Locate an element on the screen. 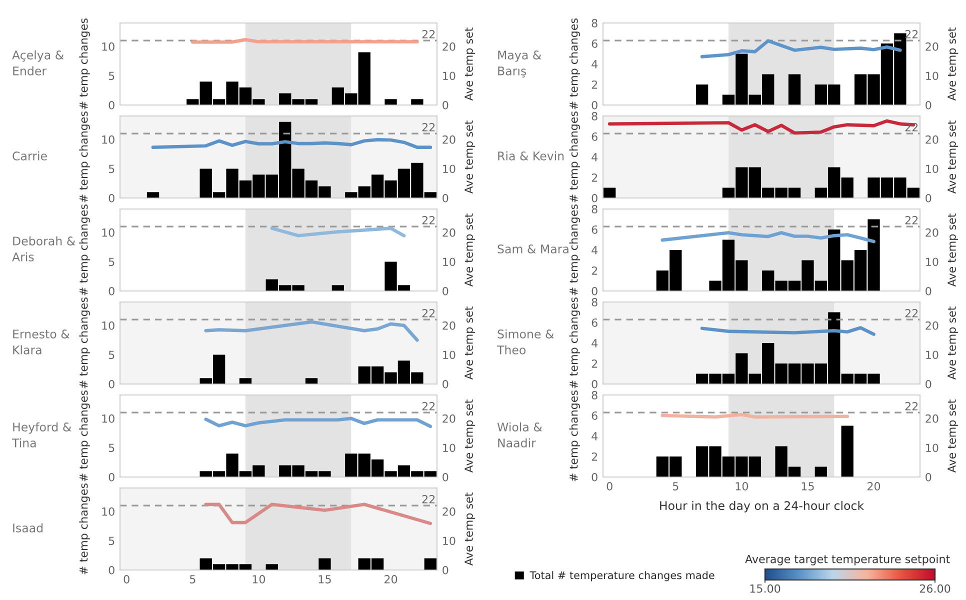 This screenshot has width=966, height=600. text: Açelya & Ender is located at coordinates (38, 63).